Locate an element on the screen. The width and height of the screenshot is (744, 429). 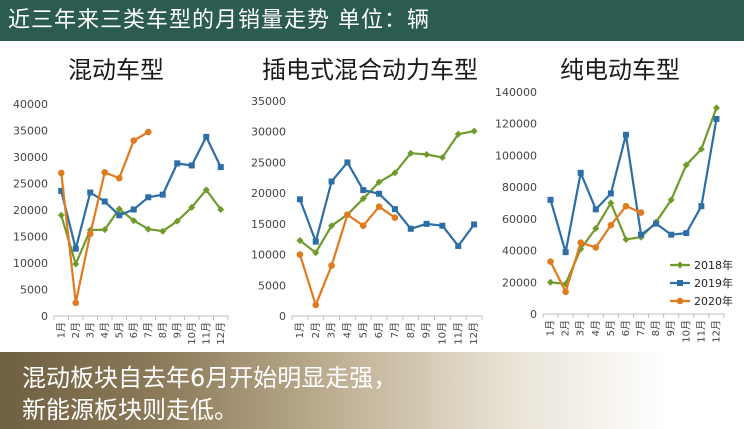
footer-line-2: 新能源板块则走低。 is located at coordinates (130, 410).